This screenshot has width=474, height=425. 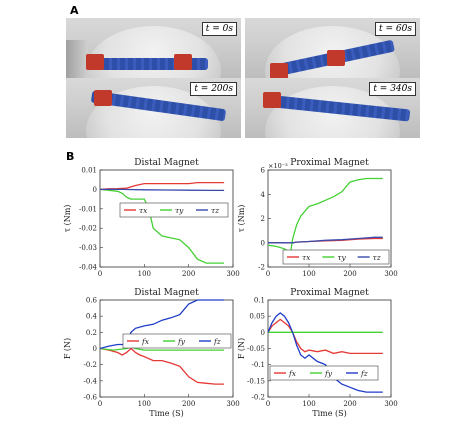 I want to click on photo-t0: t = 0s, so click(x=153, y=48).